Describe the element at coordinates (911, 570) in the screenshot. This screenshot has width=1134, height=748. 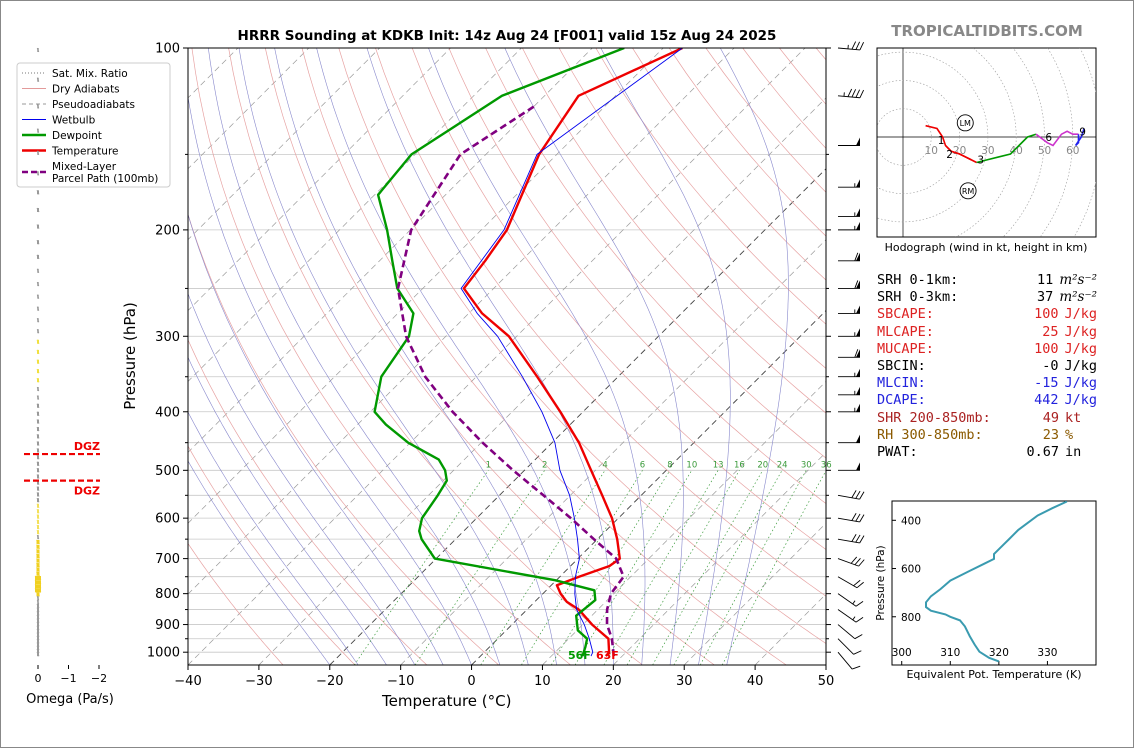
I see `theta-y-tick-label: 600` at that location.